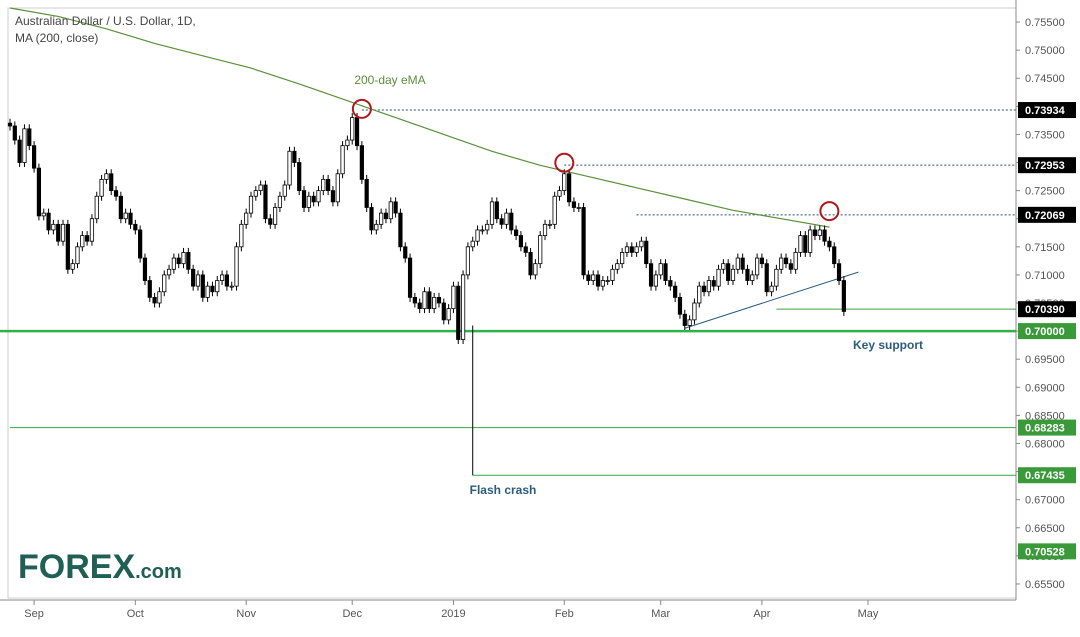 Image resolution: width=1080 pixels, height=637 pixels. Describe the element at coordinates (1045, 429) in the screenshot. I see `price-tag-label: 0.68283` at that location.